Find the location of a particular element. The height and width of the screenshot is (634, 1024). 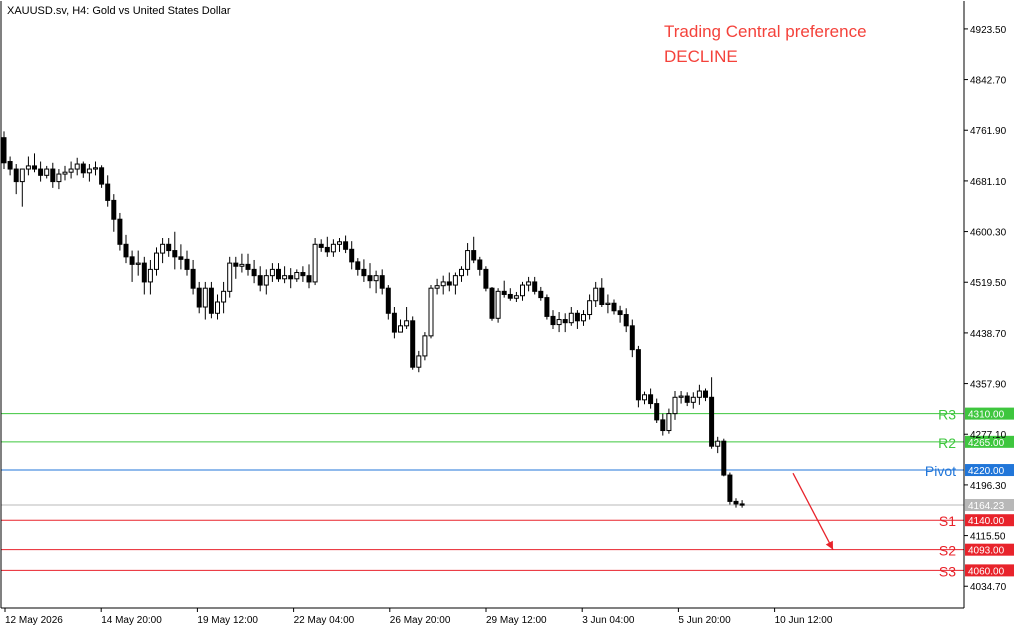

current-price-label: 4164.23 is located at coordinates (986, 506).